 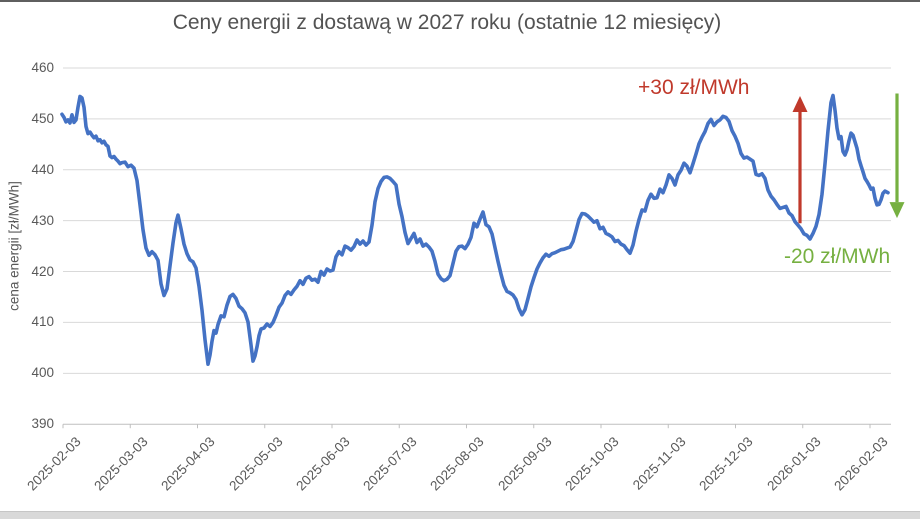 I want to click on annotation-minus-20-label: -20 zł/MWh, so click(x=837, y=256).